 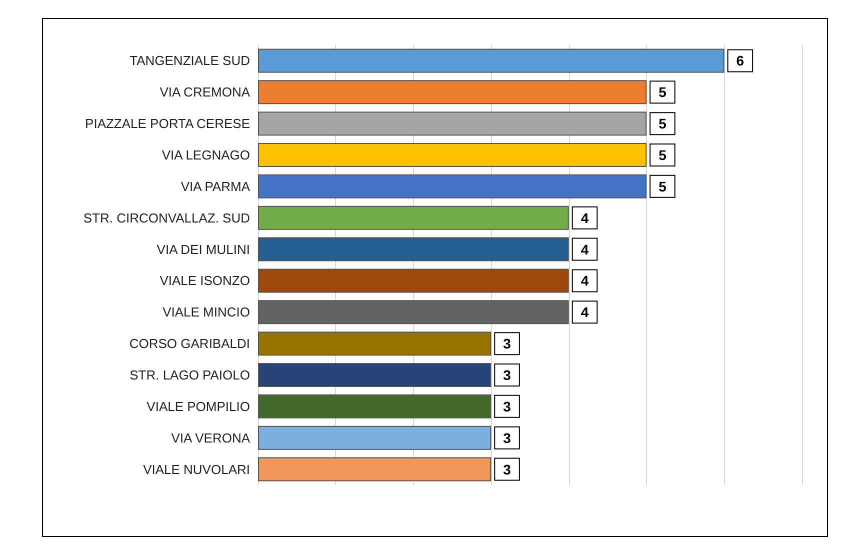 What do you see at coordinates (167, 124) in the screenshot?
I see `y-tick-label: PIAZZALE PORTA CERESE` at bounding box center [167, 124].